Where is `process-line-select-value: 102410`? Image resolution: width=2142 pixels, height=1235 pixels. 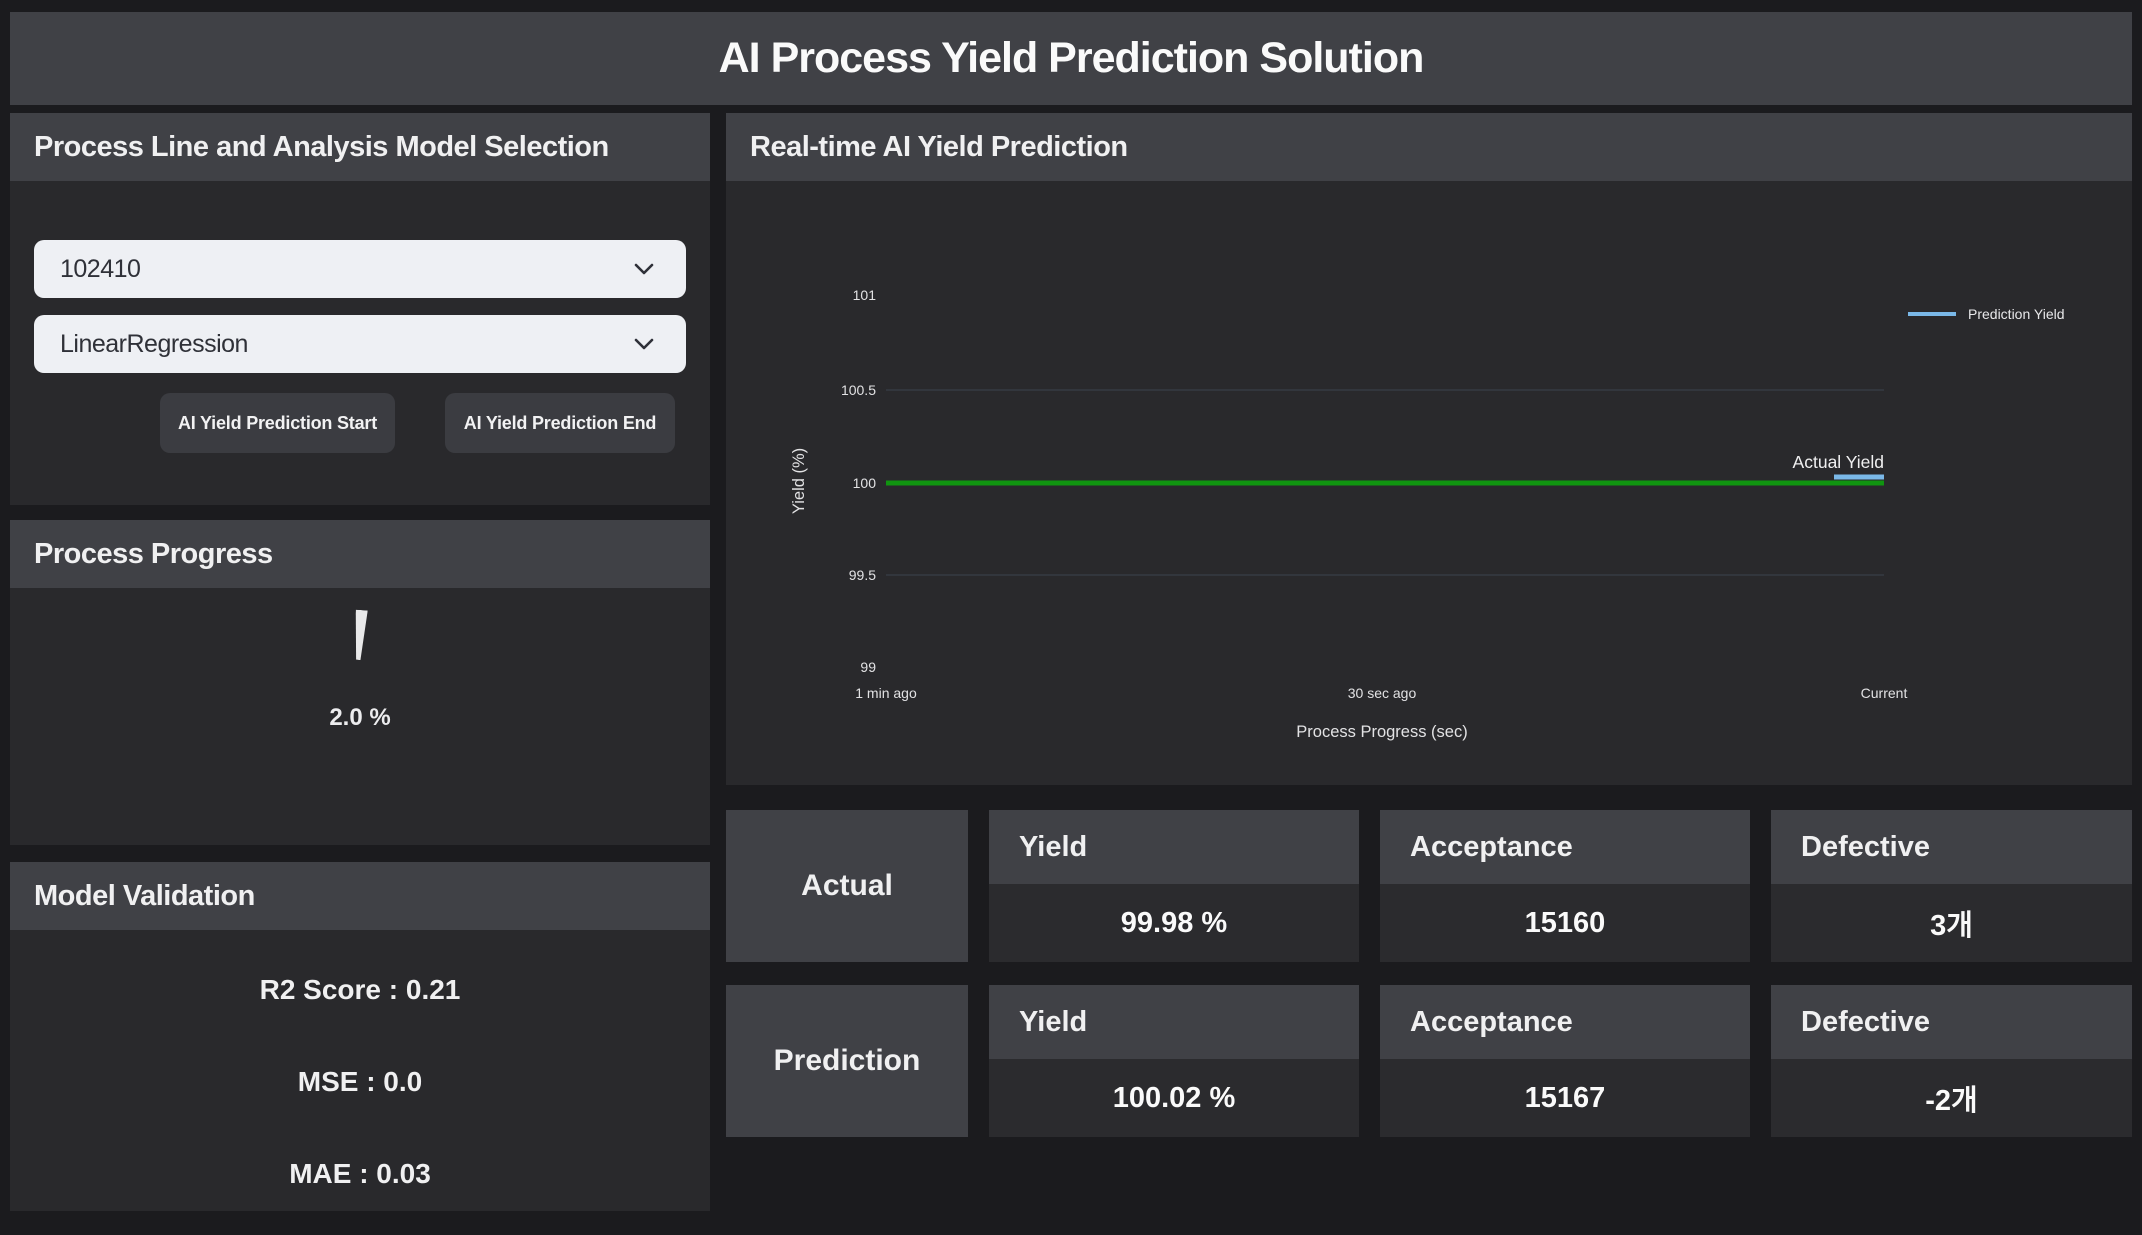
process-line-select-value: 102410 is located at coordinates (100, 268).